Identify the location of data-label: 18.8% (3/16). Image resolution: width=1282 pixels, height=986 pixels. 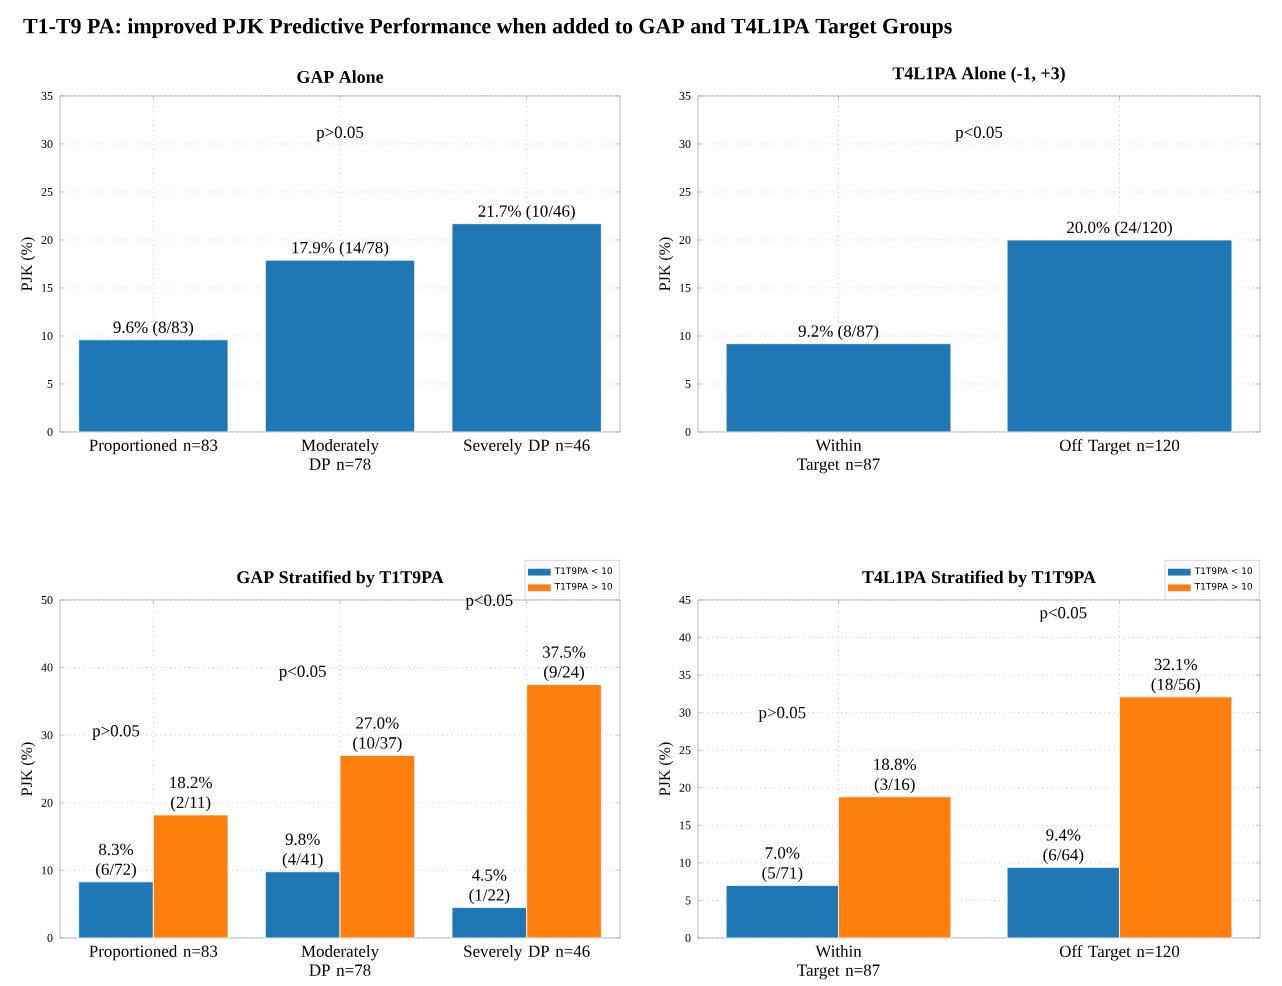
(895, 776).